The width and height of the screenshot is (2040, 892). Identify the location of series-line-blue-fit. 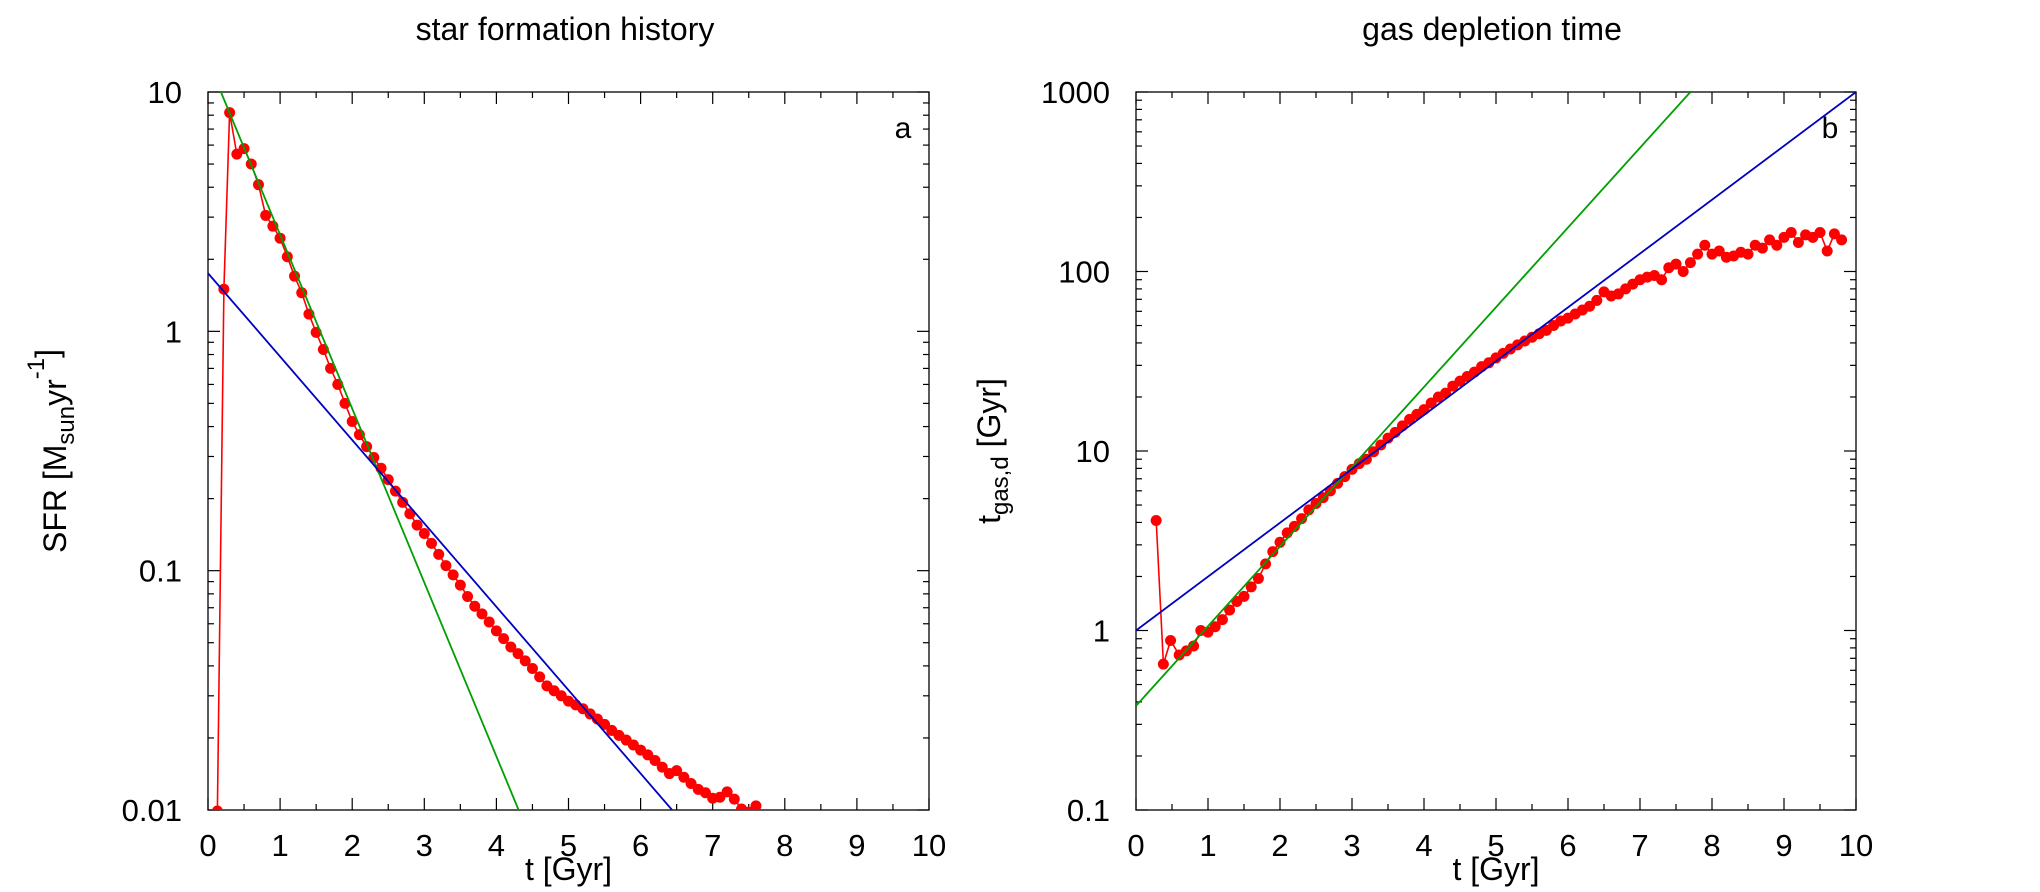
(441, 541).